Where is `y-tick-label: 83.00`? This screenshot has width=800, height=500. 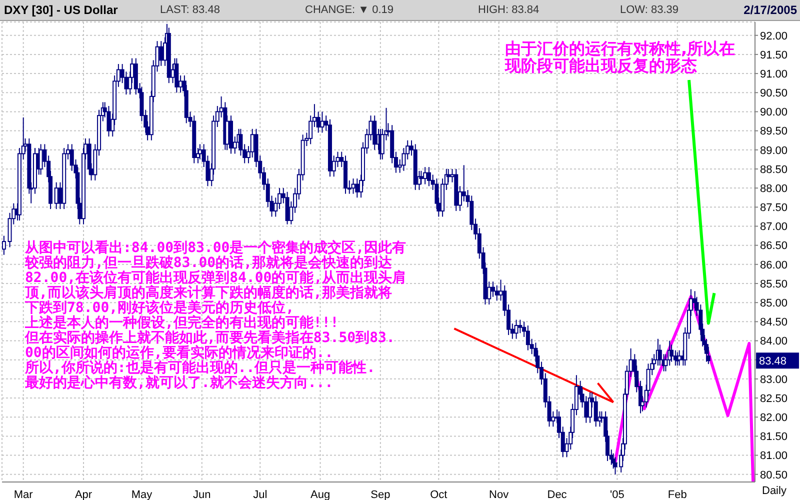
y-tick-label: 83.00 is located at coordinates (774, 380).